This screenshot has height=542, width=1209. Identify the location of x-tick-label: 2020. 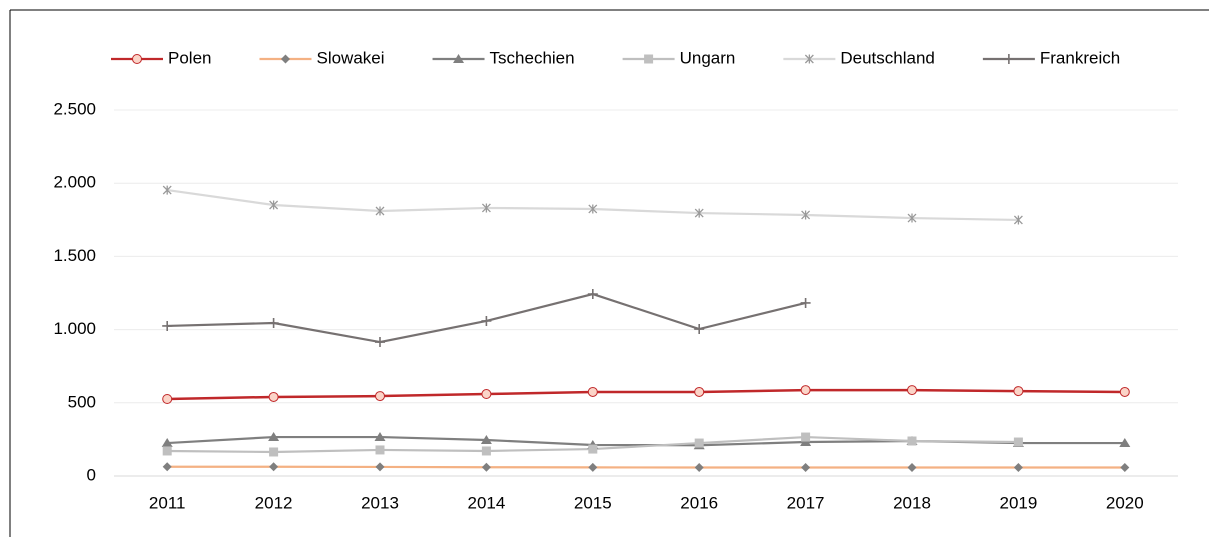
(1125, 502).